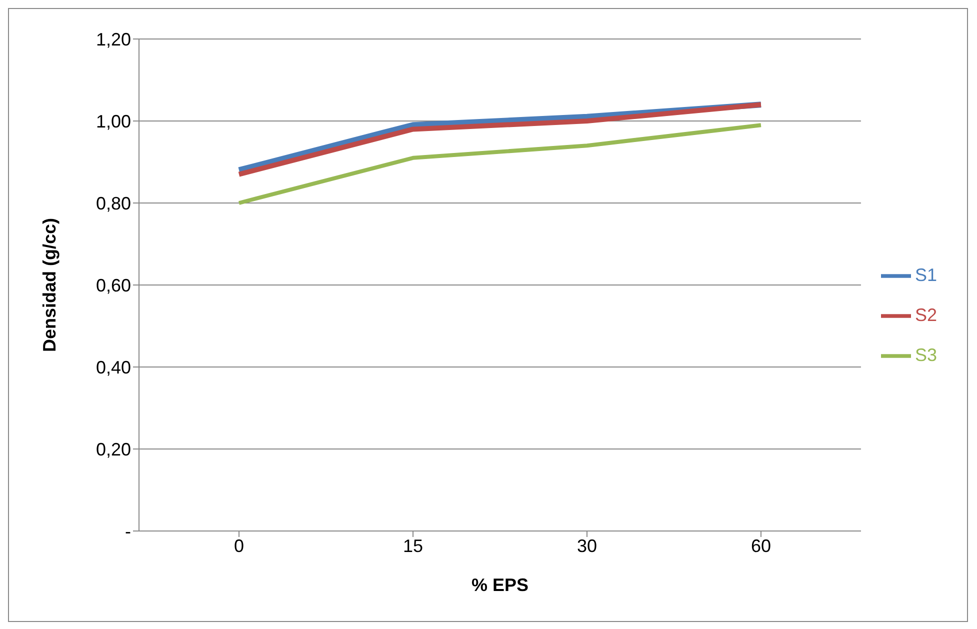 The width and height of the screenshot is (977, 629). Describe the element at coordinates (113, 449) in the screenshot. I see `y-tick-label: 0,20` at that location.